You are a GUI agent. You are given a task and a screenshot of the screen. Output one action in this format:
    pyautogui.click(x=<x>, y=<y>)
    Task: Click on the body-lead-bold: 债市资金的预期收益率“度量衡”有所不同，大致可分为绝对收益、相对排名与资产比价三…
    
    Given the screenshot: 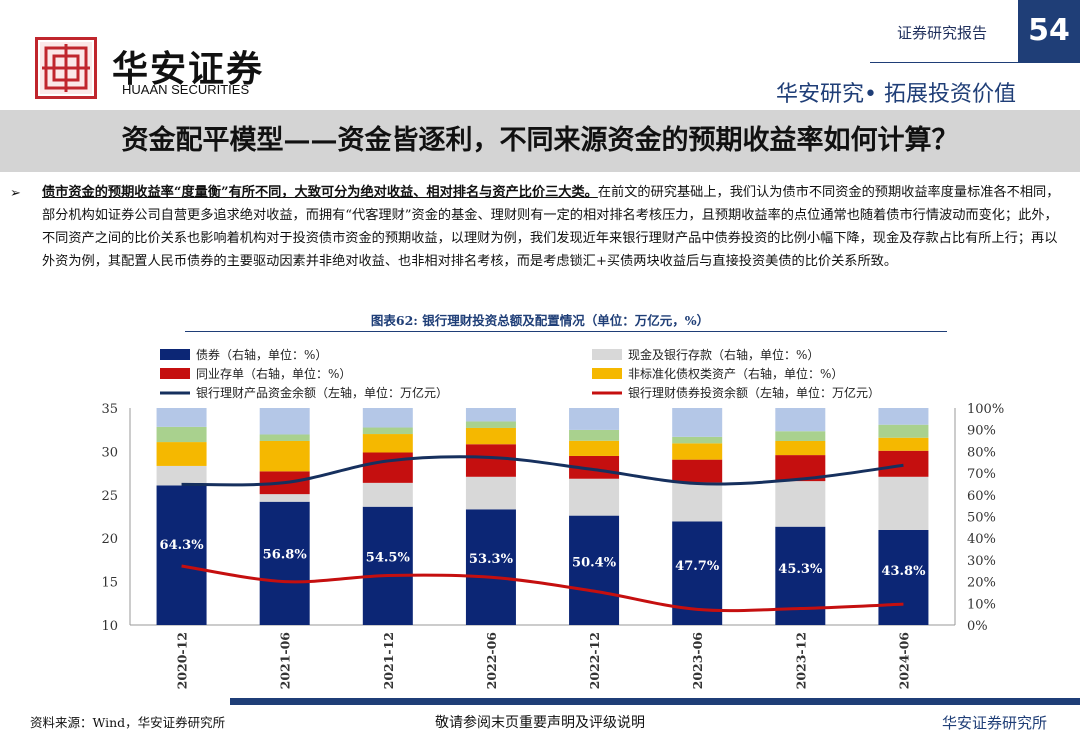 What is the action you would take?
    pyautogui.click(x=320, y=192)
    